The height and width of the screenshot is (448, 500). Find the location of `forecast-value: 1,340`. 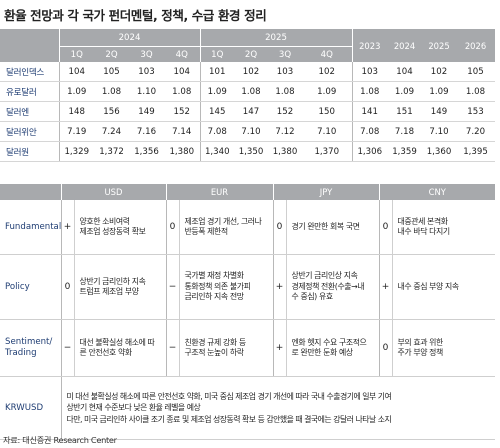

forecast-value: 1,340 is located at coordinates (217, 151).